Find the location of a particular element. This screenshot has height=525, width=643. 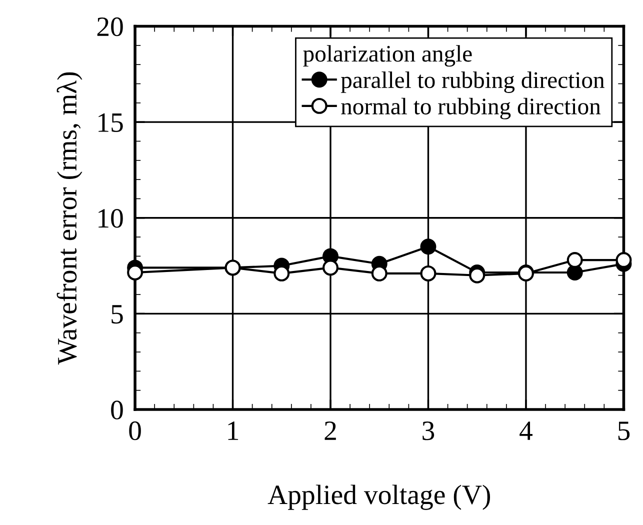

legend-label: parallel to rubbing direction is located at coordinates (472, 82).